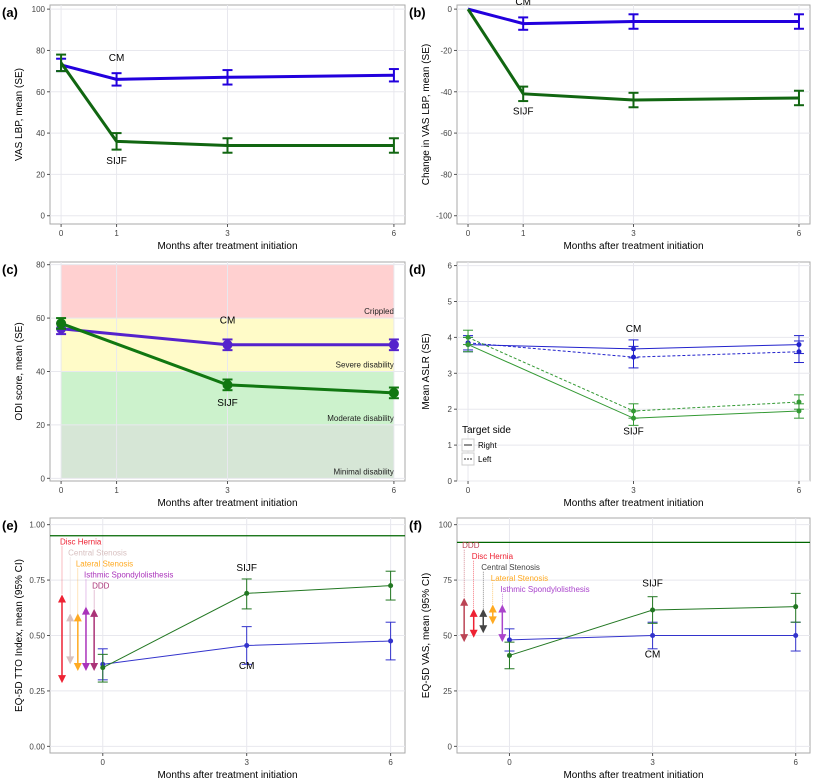 The width and height of the screenshot is (813, 780). What do you see at coordinates (40, 265) in the screenshot?
I see `y-tick-label: 80` at bounding box center [40, 265].